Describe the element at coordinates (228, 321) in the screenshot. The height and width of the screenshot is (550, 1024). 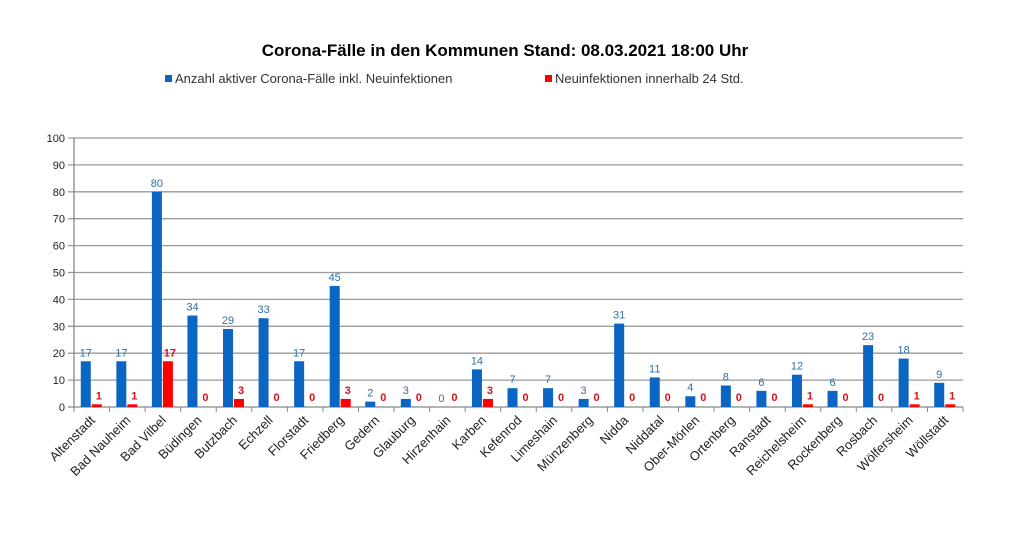
I see `data-label-active: 29` at that location.